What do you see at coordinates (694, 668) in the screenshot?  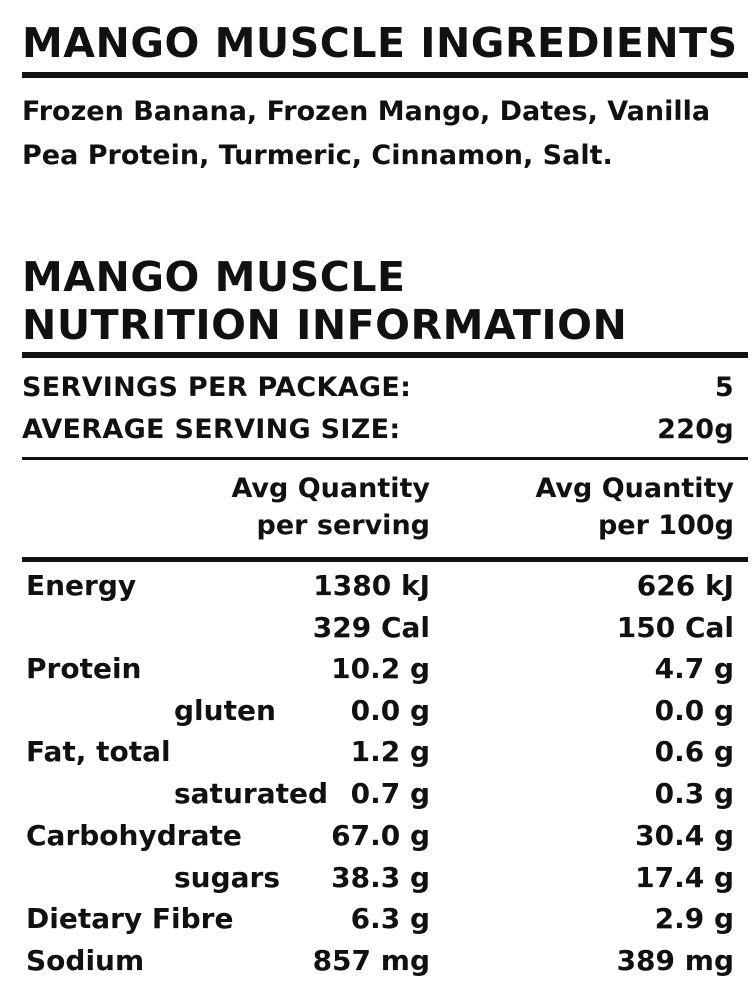 I see `per-100g-value: 4.7 g` at bounding box center [694, 668].